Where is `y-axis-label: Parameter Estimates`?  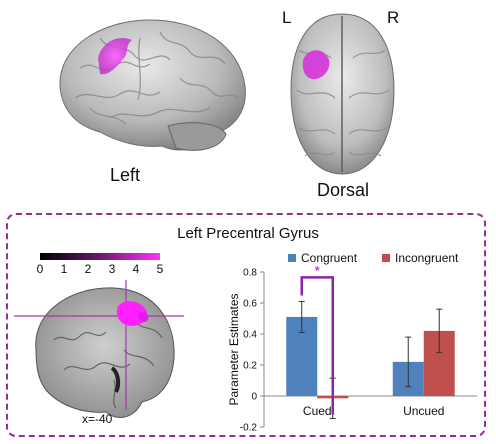 y-axis-label: Parameter Estimates is located at coordinates (234, 349).